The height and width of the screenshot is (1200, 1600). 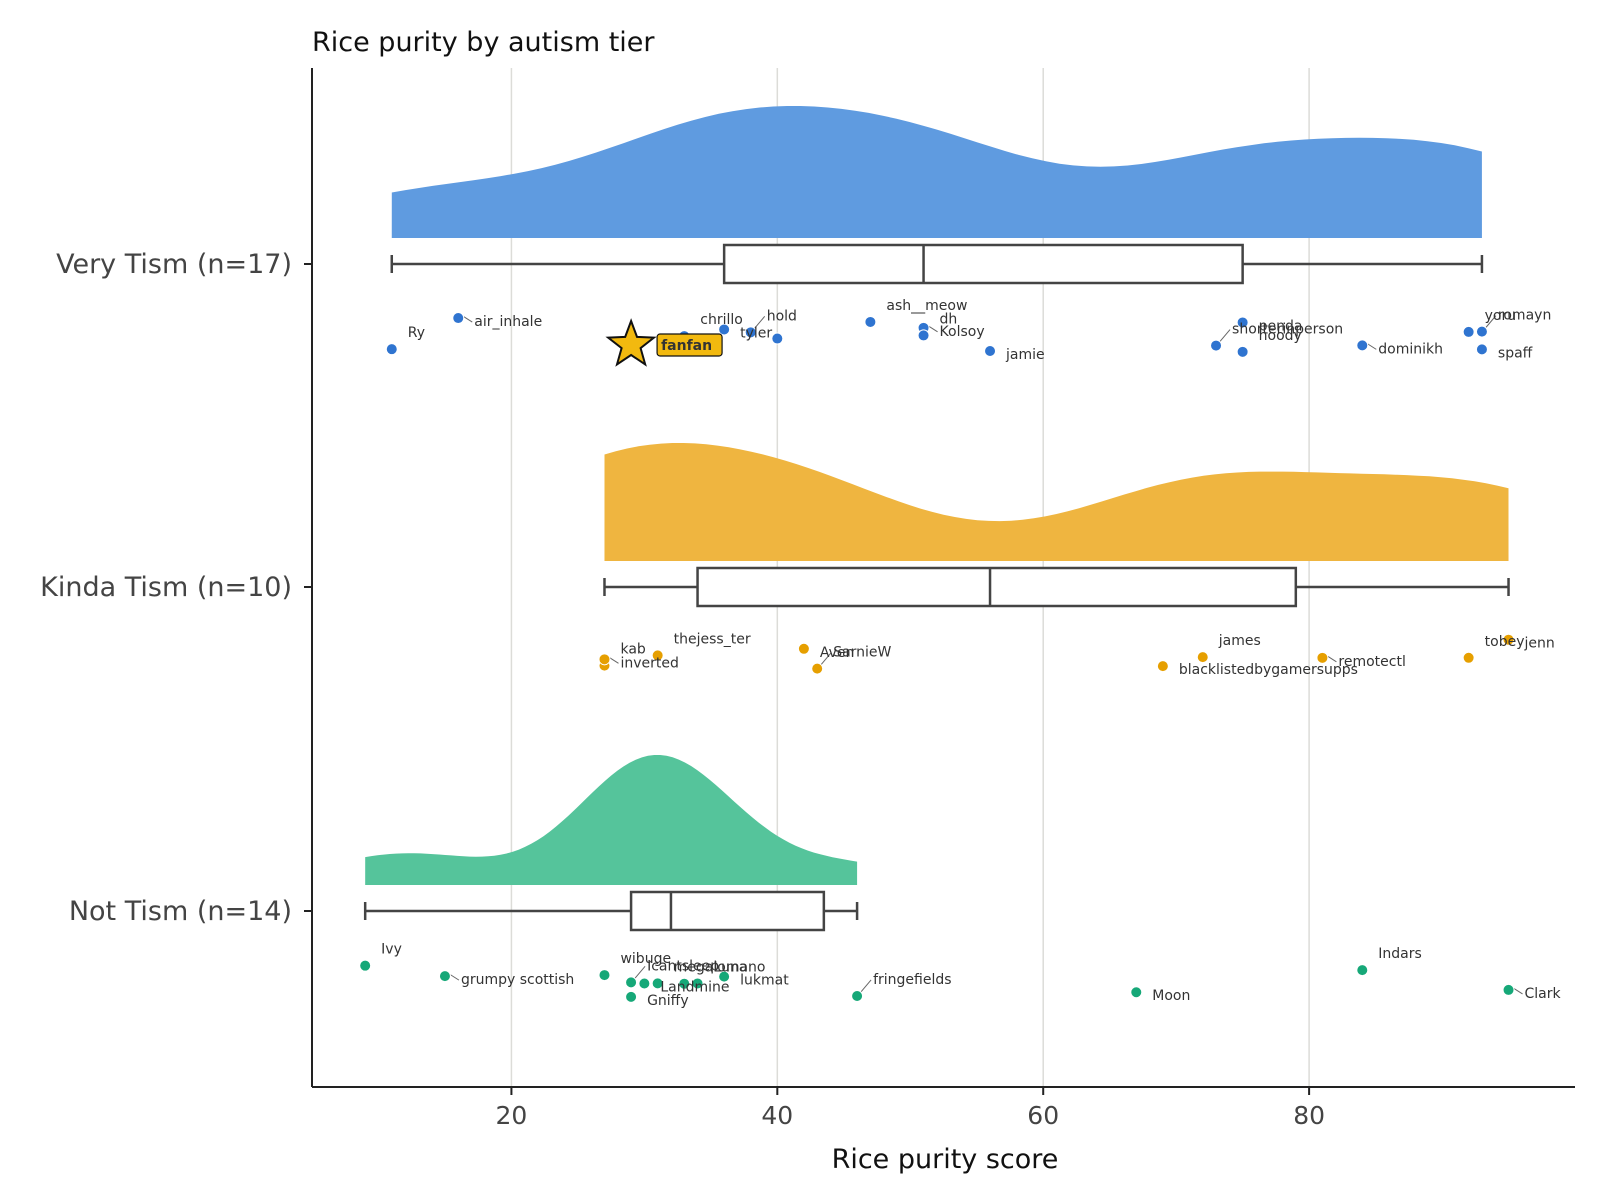 I want to click on point-label: Landmine, so click(x=694, y=987).